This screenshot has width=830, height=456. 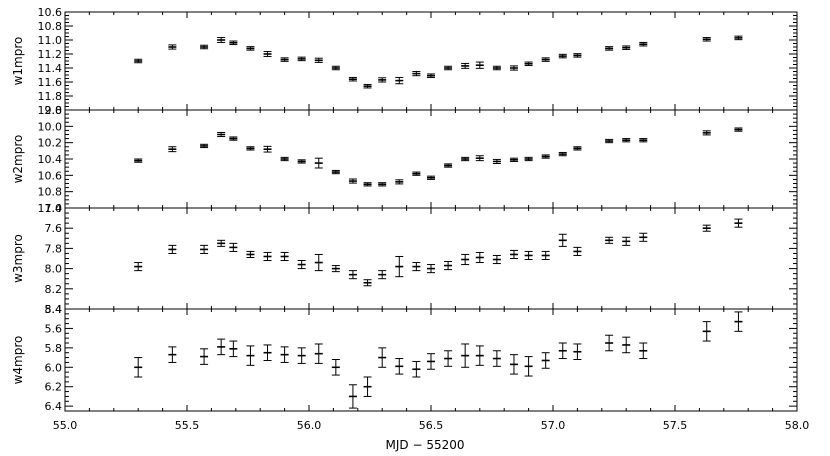 What do you see at coordinates (18, 159) in the screenshot?
I see `y-axis-label-w2mpro: w2mpro` at bounding box center [18, 159].